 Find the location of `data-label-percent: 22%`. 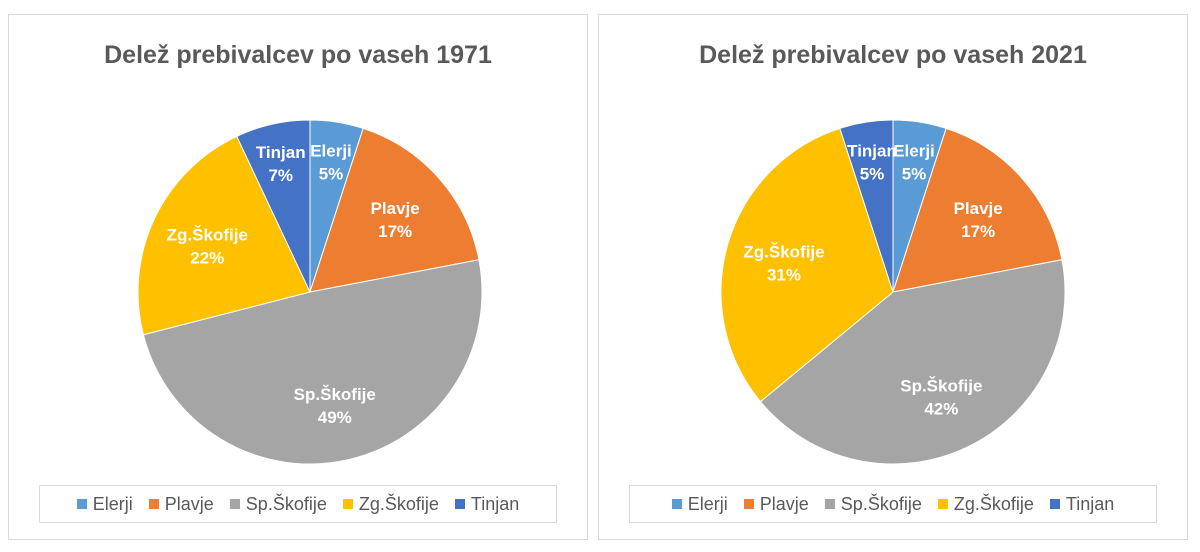

data-label-percent: 22% is located at coordinates (207, 258).